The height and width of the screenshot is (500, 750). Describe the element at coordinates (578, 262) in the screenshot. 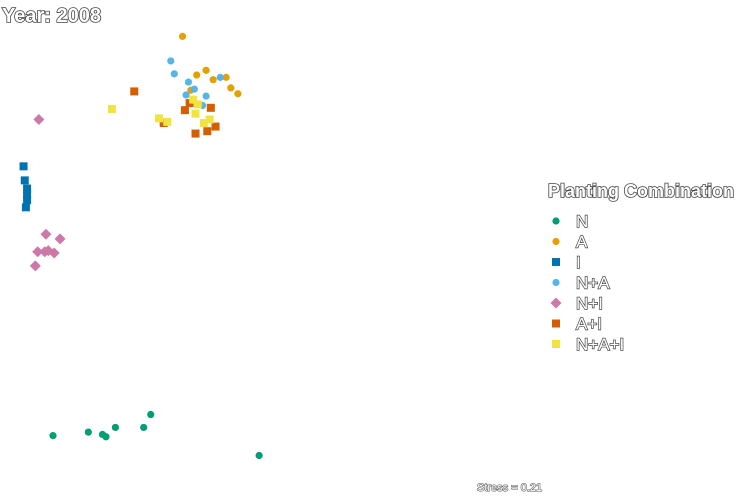

I see `legend-label: I` at that location.